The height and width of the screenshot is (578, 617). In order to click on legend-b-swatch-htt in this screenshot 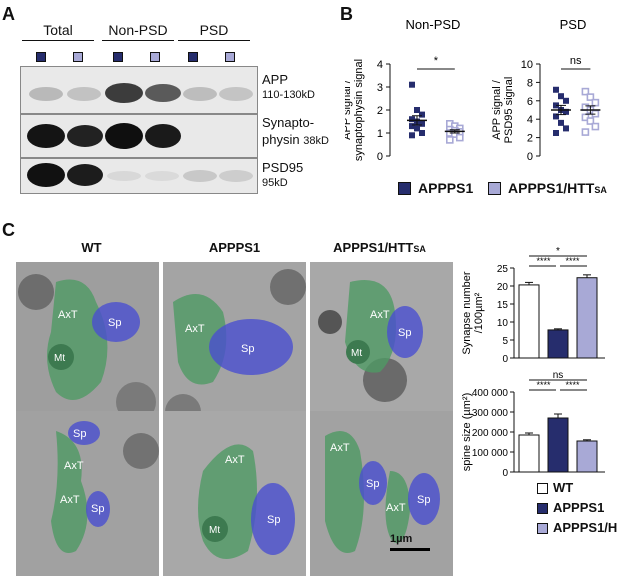, I will do `click(494, 188)`.